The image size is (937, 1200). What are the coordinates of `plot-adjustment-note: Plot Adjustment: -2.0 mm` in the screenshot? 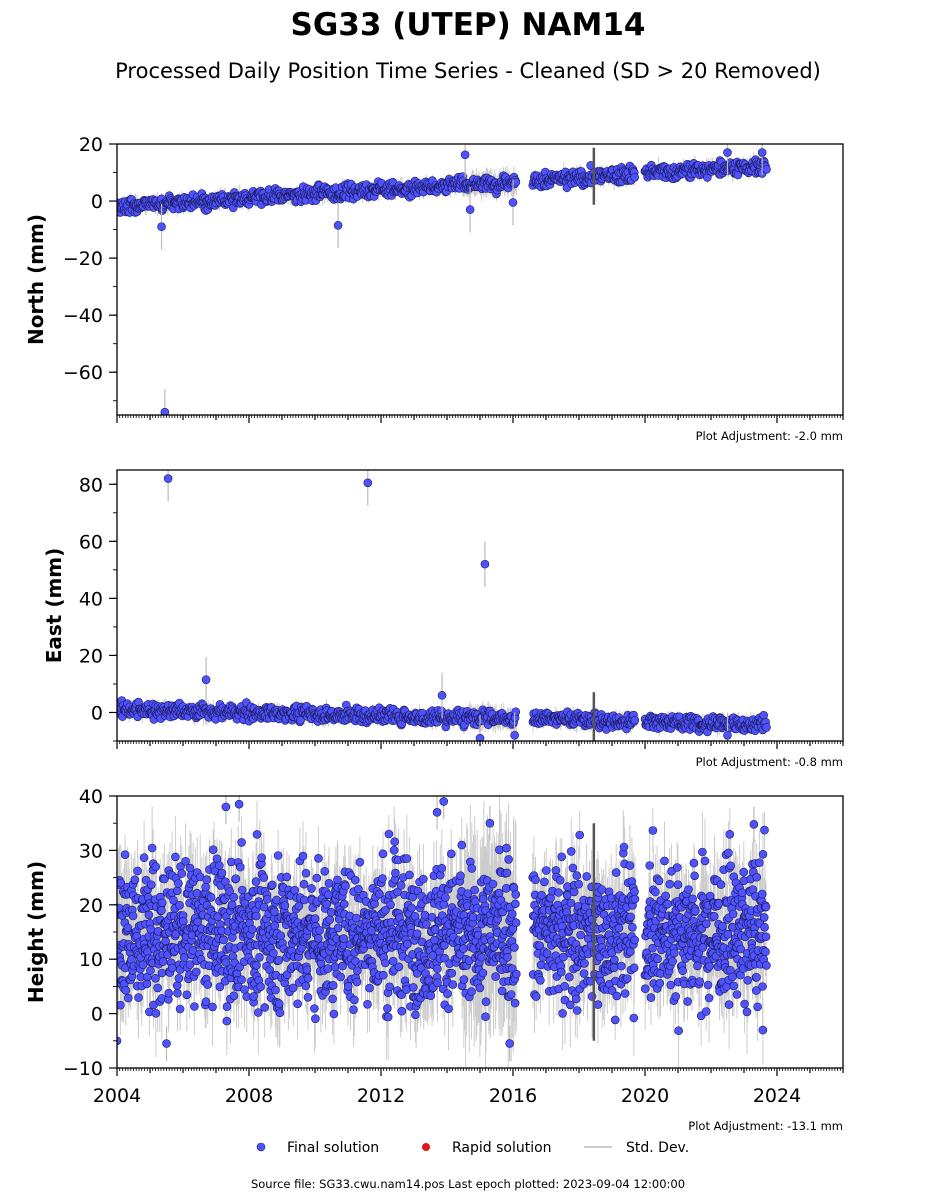 It's located at (769, 436).